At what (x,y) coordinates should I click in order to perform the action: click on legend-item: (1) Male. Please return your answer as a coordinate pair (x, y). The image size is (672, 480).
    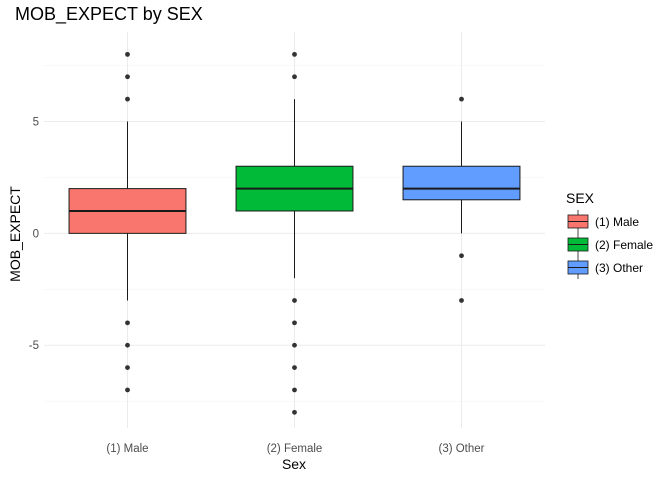
    Looking at the image, I should click on (603, 221).